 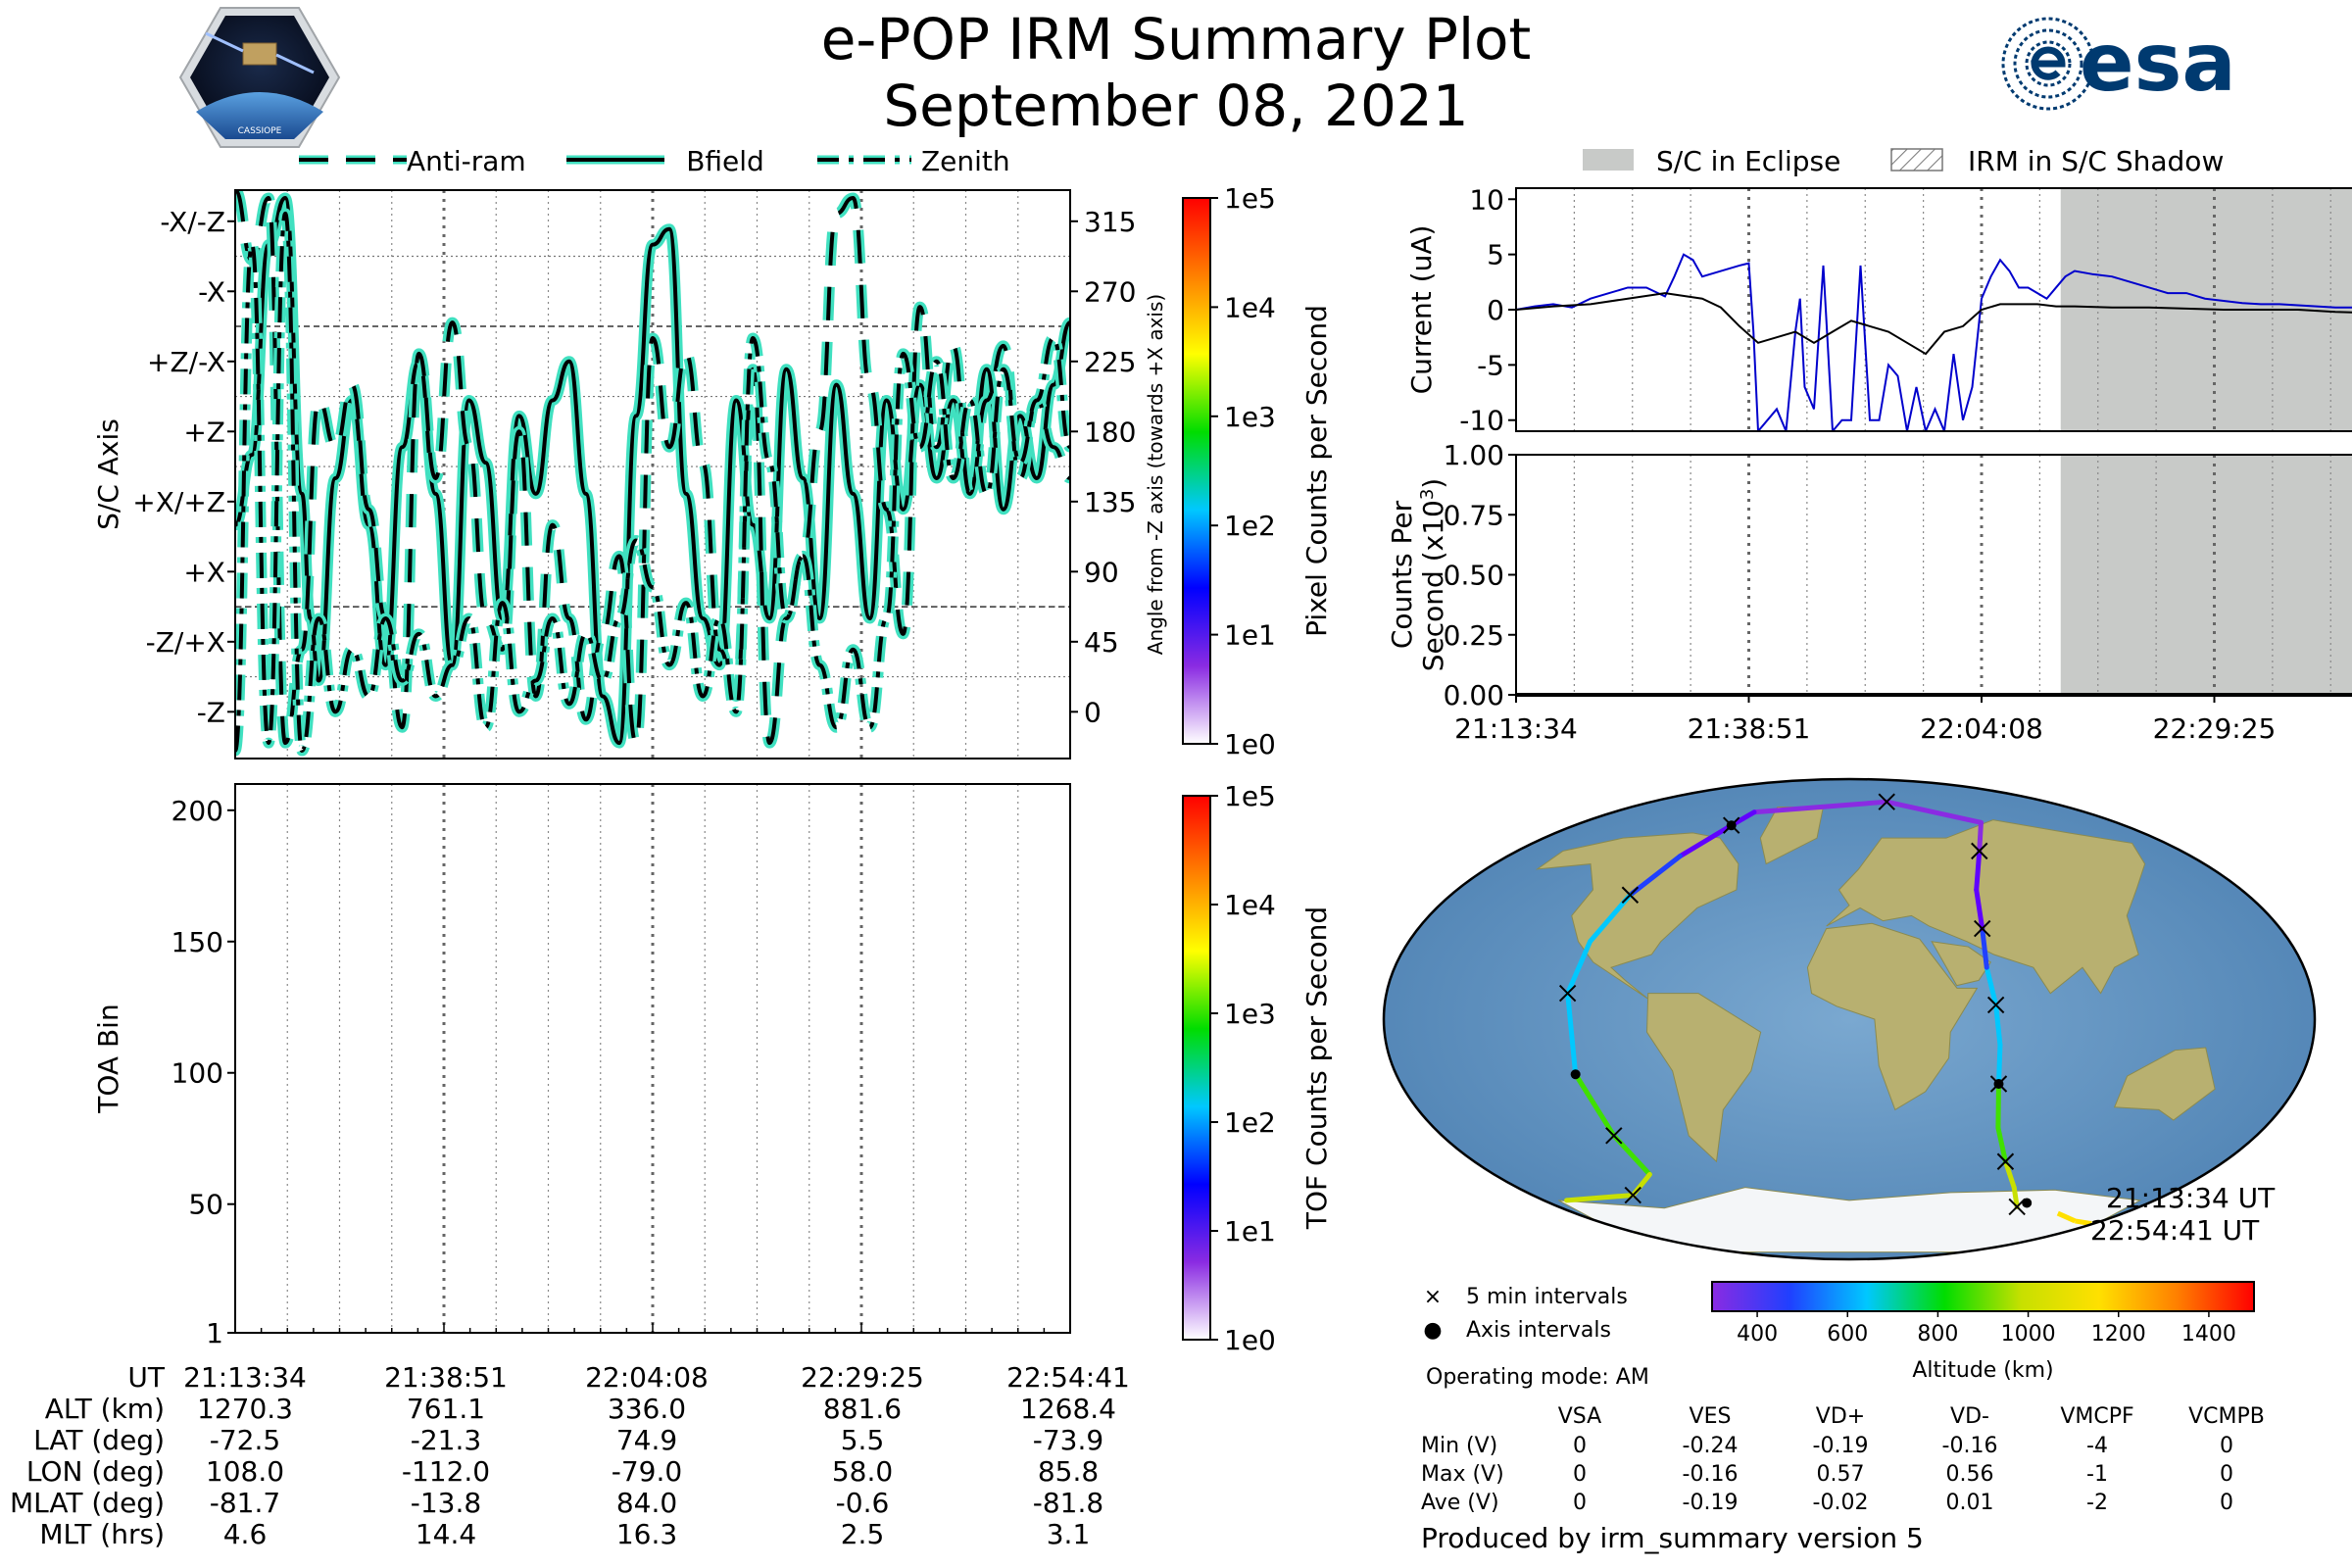 I want to click on legend-label-5min: 5 min intervals, so click(x=1547, y=1297).